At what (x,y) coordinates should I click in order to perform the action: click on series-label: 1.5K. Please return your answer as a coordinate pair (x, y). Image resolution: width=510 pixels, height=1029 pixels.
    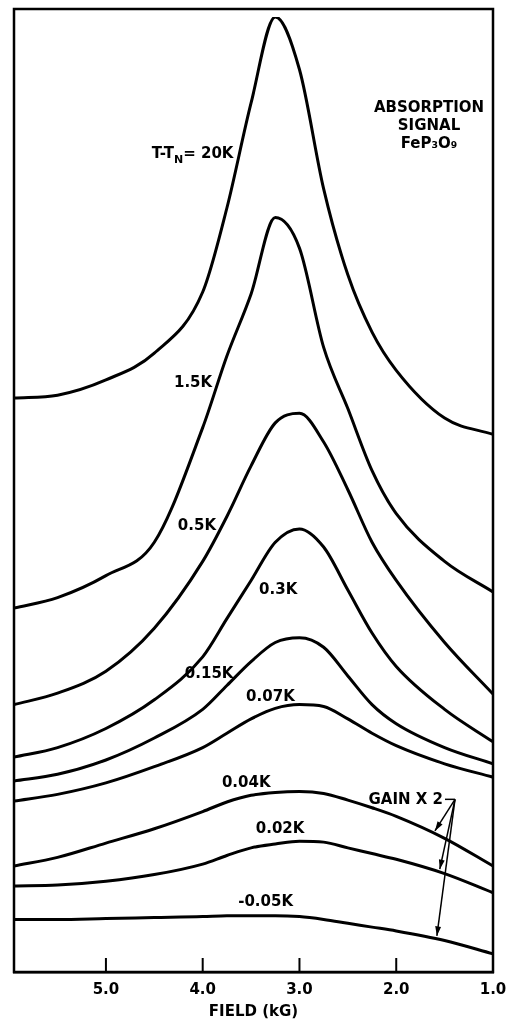
    Looking at the image, I should click on (193, 381).